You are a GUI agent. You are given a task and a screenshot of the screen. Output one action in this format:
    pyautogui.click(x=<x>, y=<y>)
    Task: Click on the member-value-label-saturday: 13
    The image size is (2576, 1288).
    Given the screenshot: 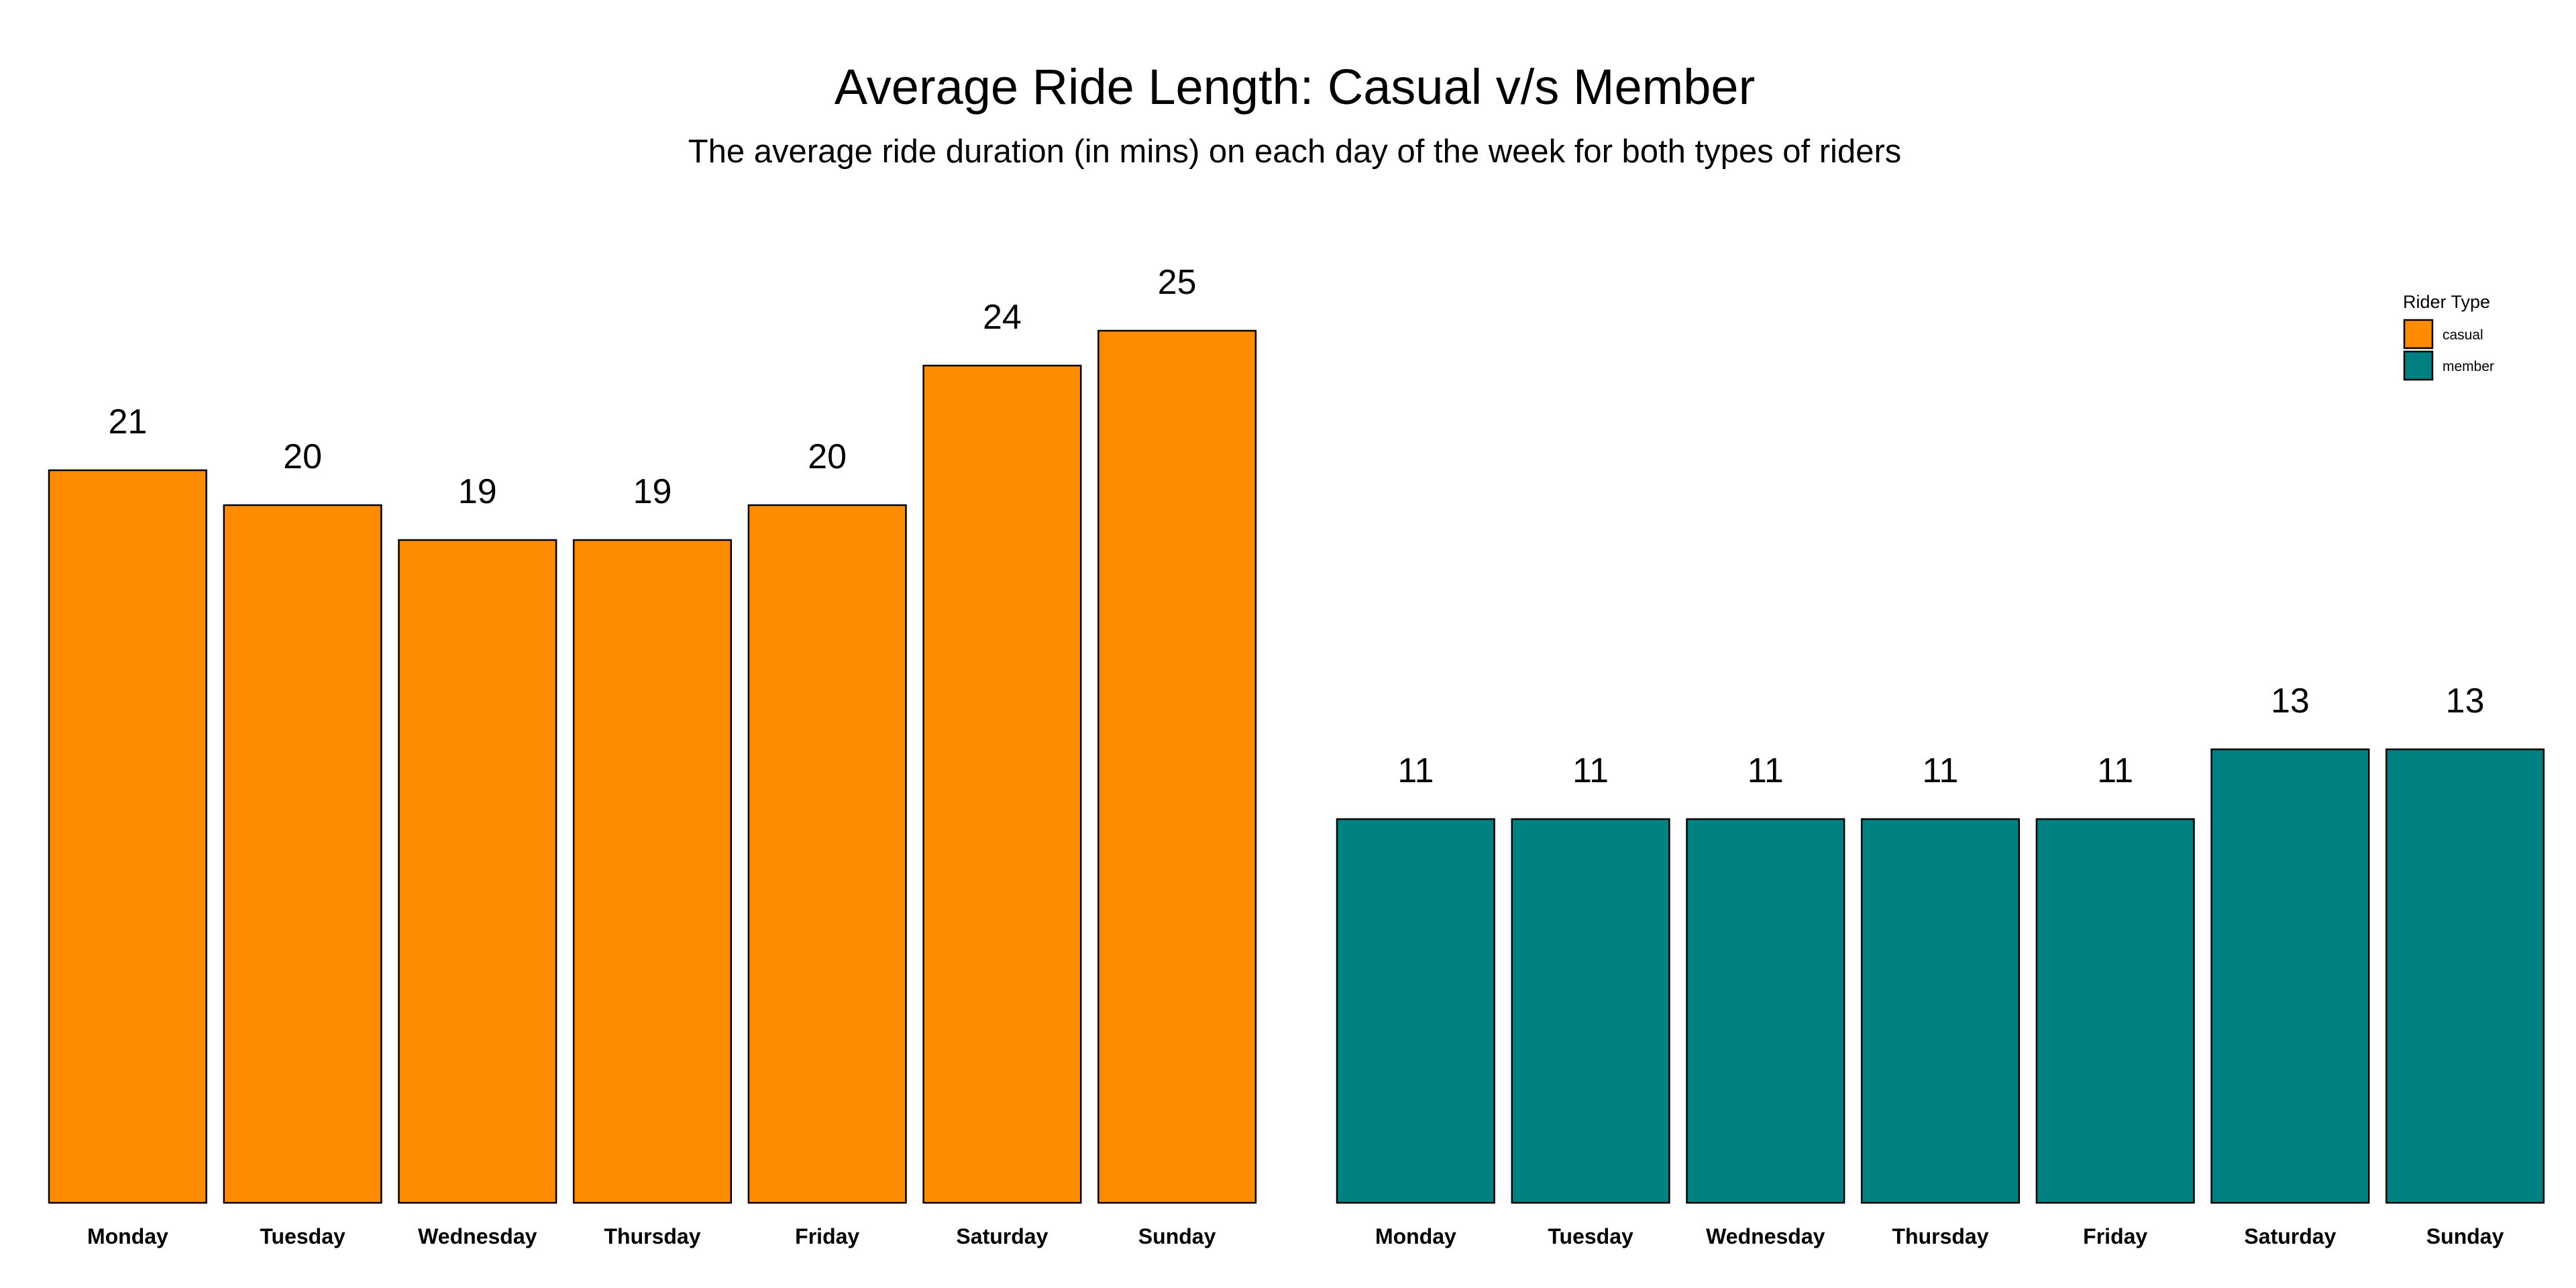 What is the action you would take?
    pyautogui.click(x=2290, y=701)
    